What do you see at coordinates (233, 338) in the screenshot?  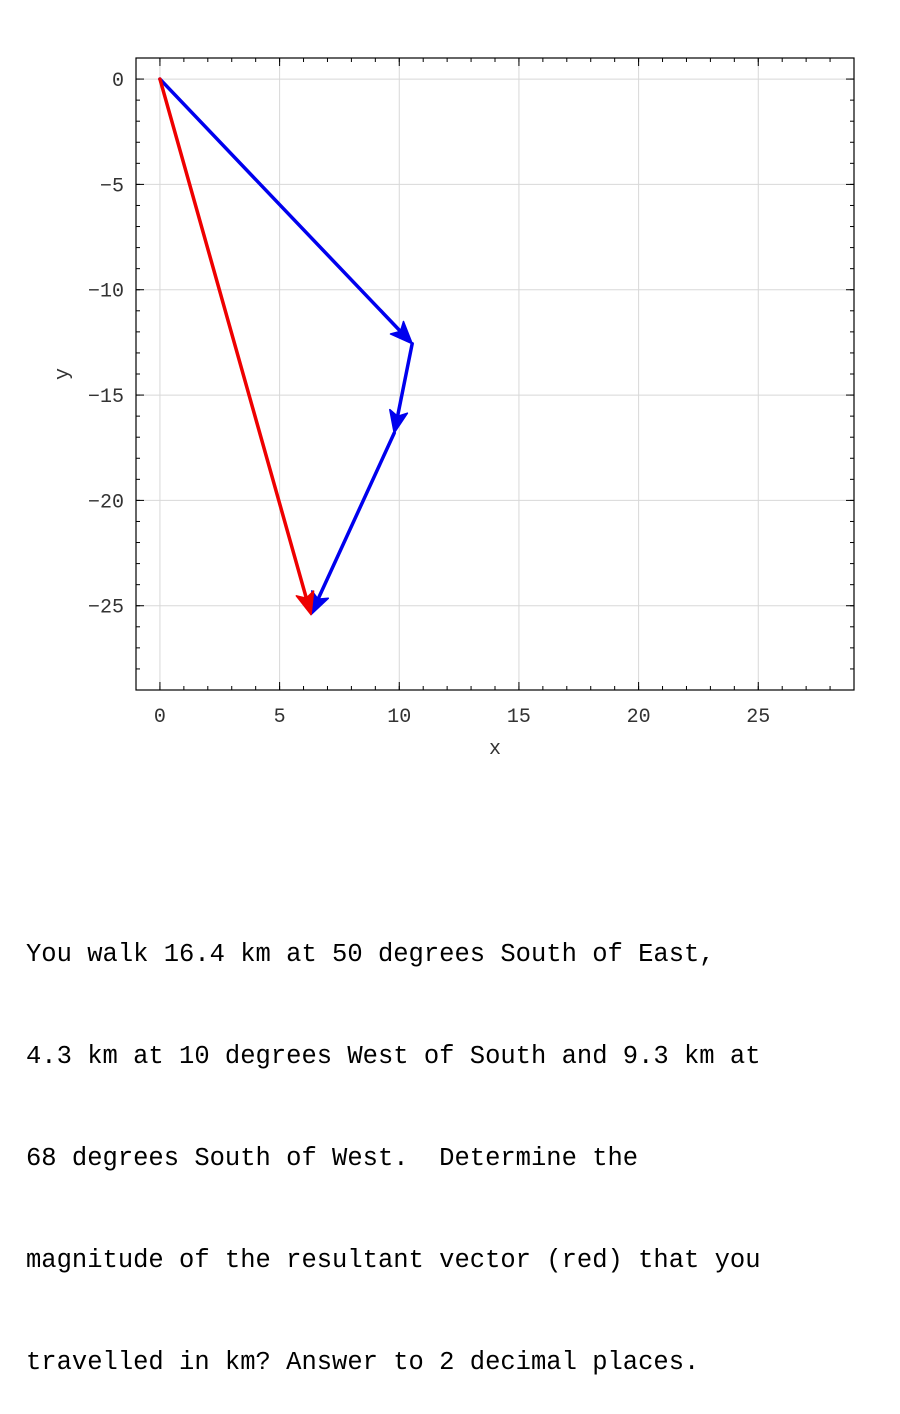 I see `vector-4-shaft` at bounding box center [233, 338].